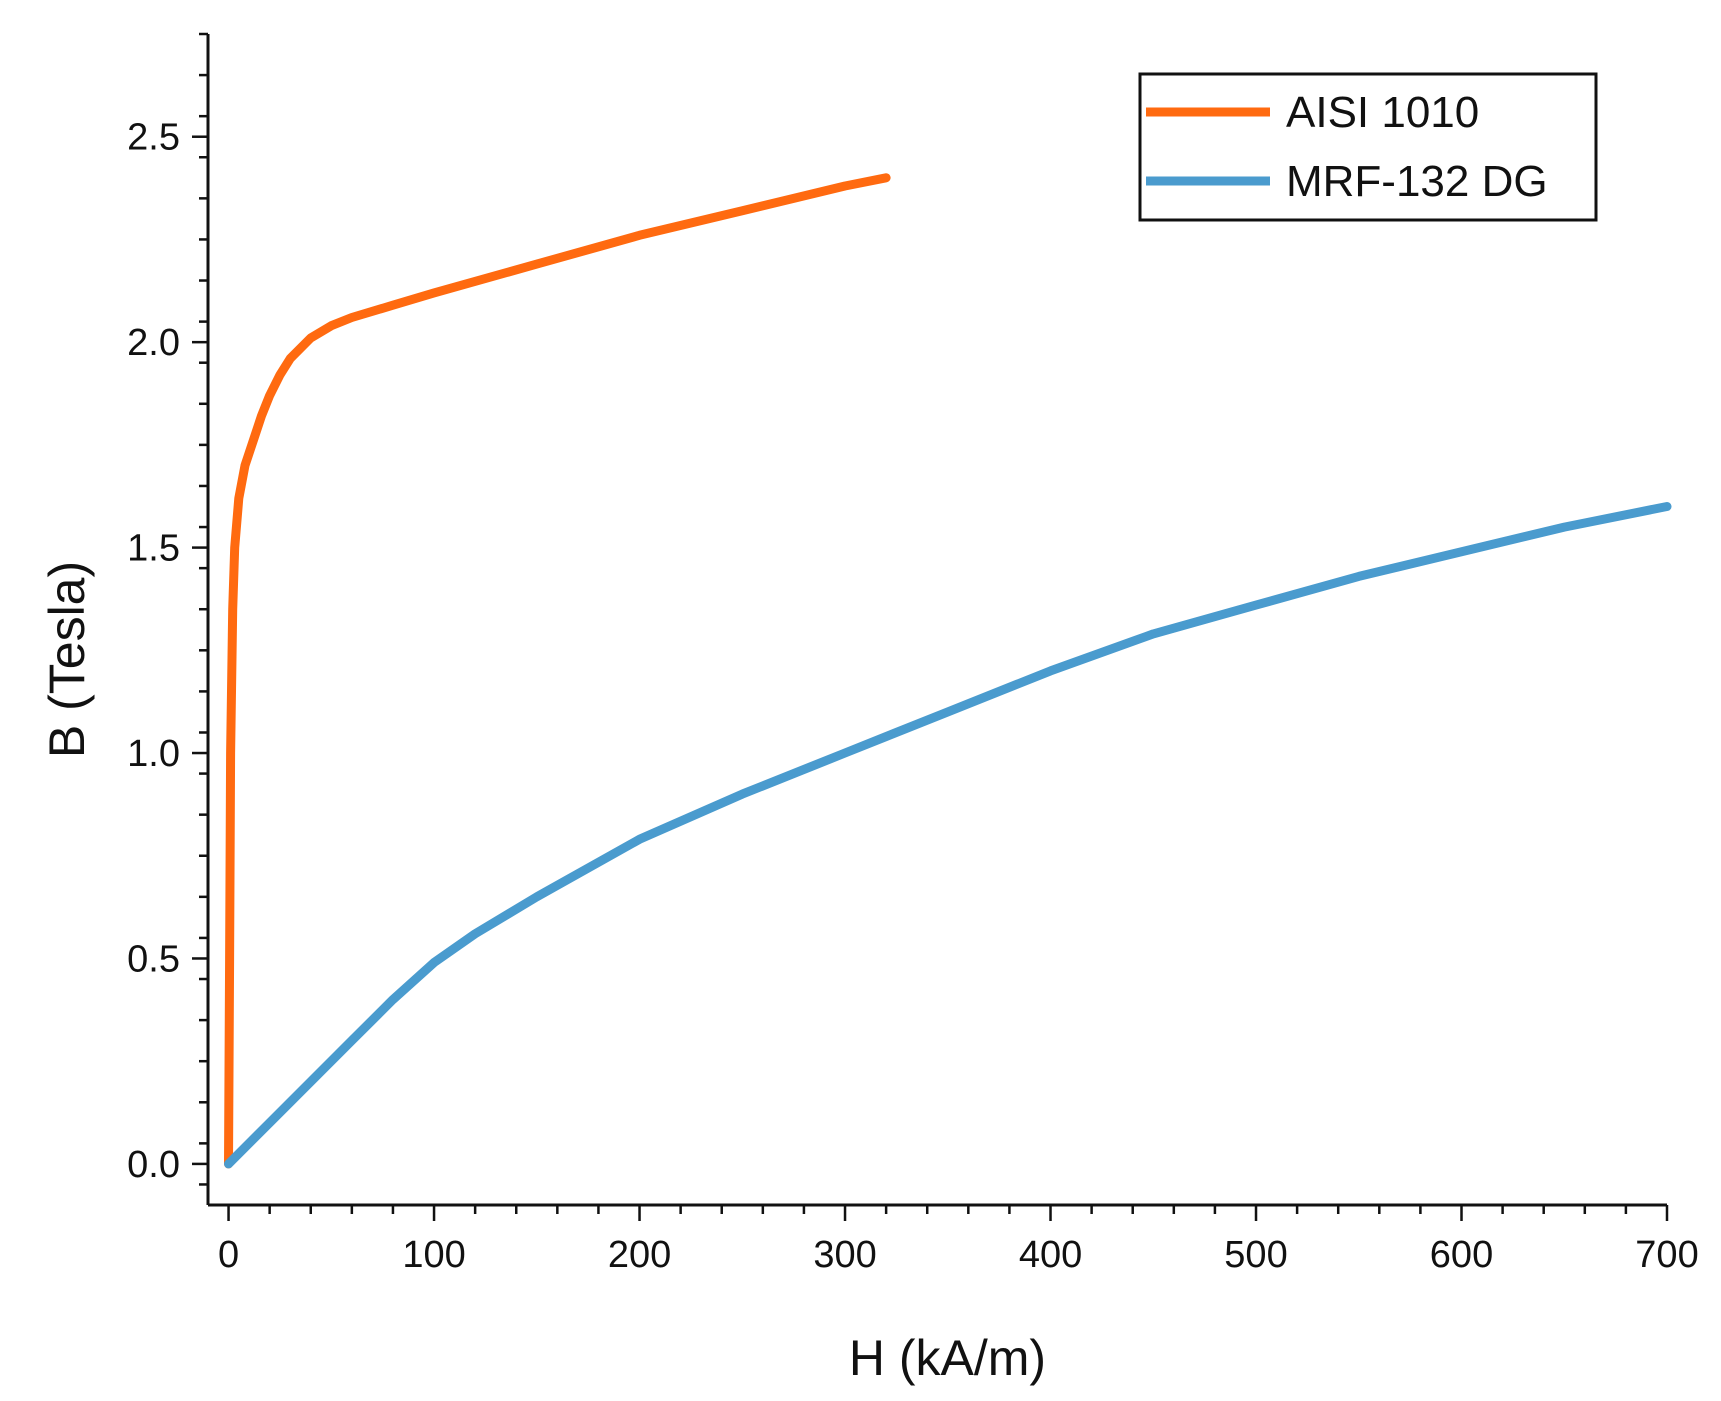 The image size is (1721, 1401). What do you see at coordinates (844, 1255) in the screenshot?
I see `x-tick-label: 300` at bounding box center [844, 1255].